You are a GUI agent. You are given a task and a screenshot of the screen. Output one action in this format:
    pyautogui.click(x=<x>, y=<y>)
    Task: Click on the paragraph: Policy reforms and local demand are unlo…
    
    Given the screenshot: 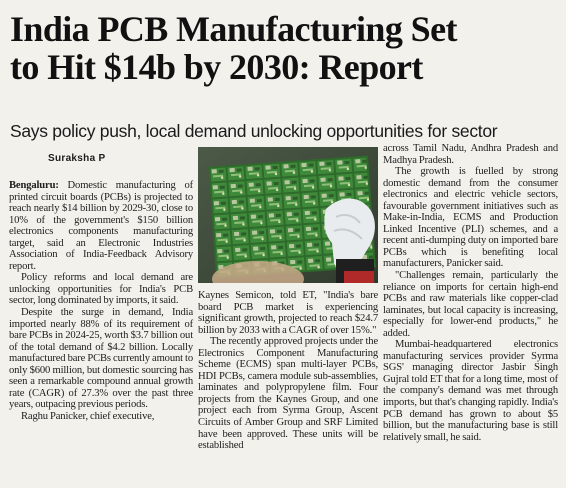 What is the action you would take?
    pyautogui.click(x=101, y=289)
    